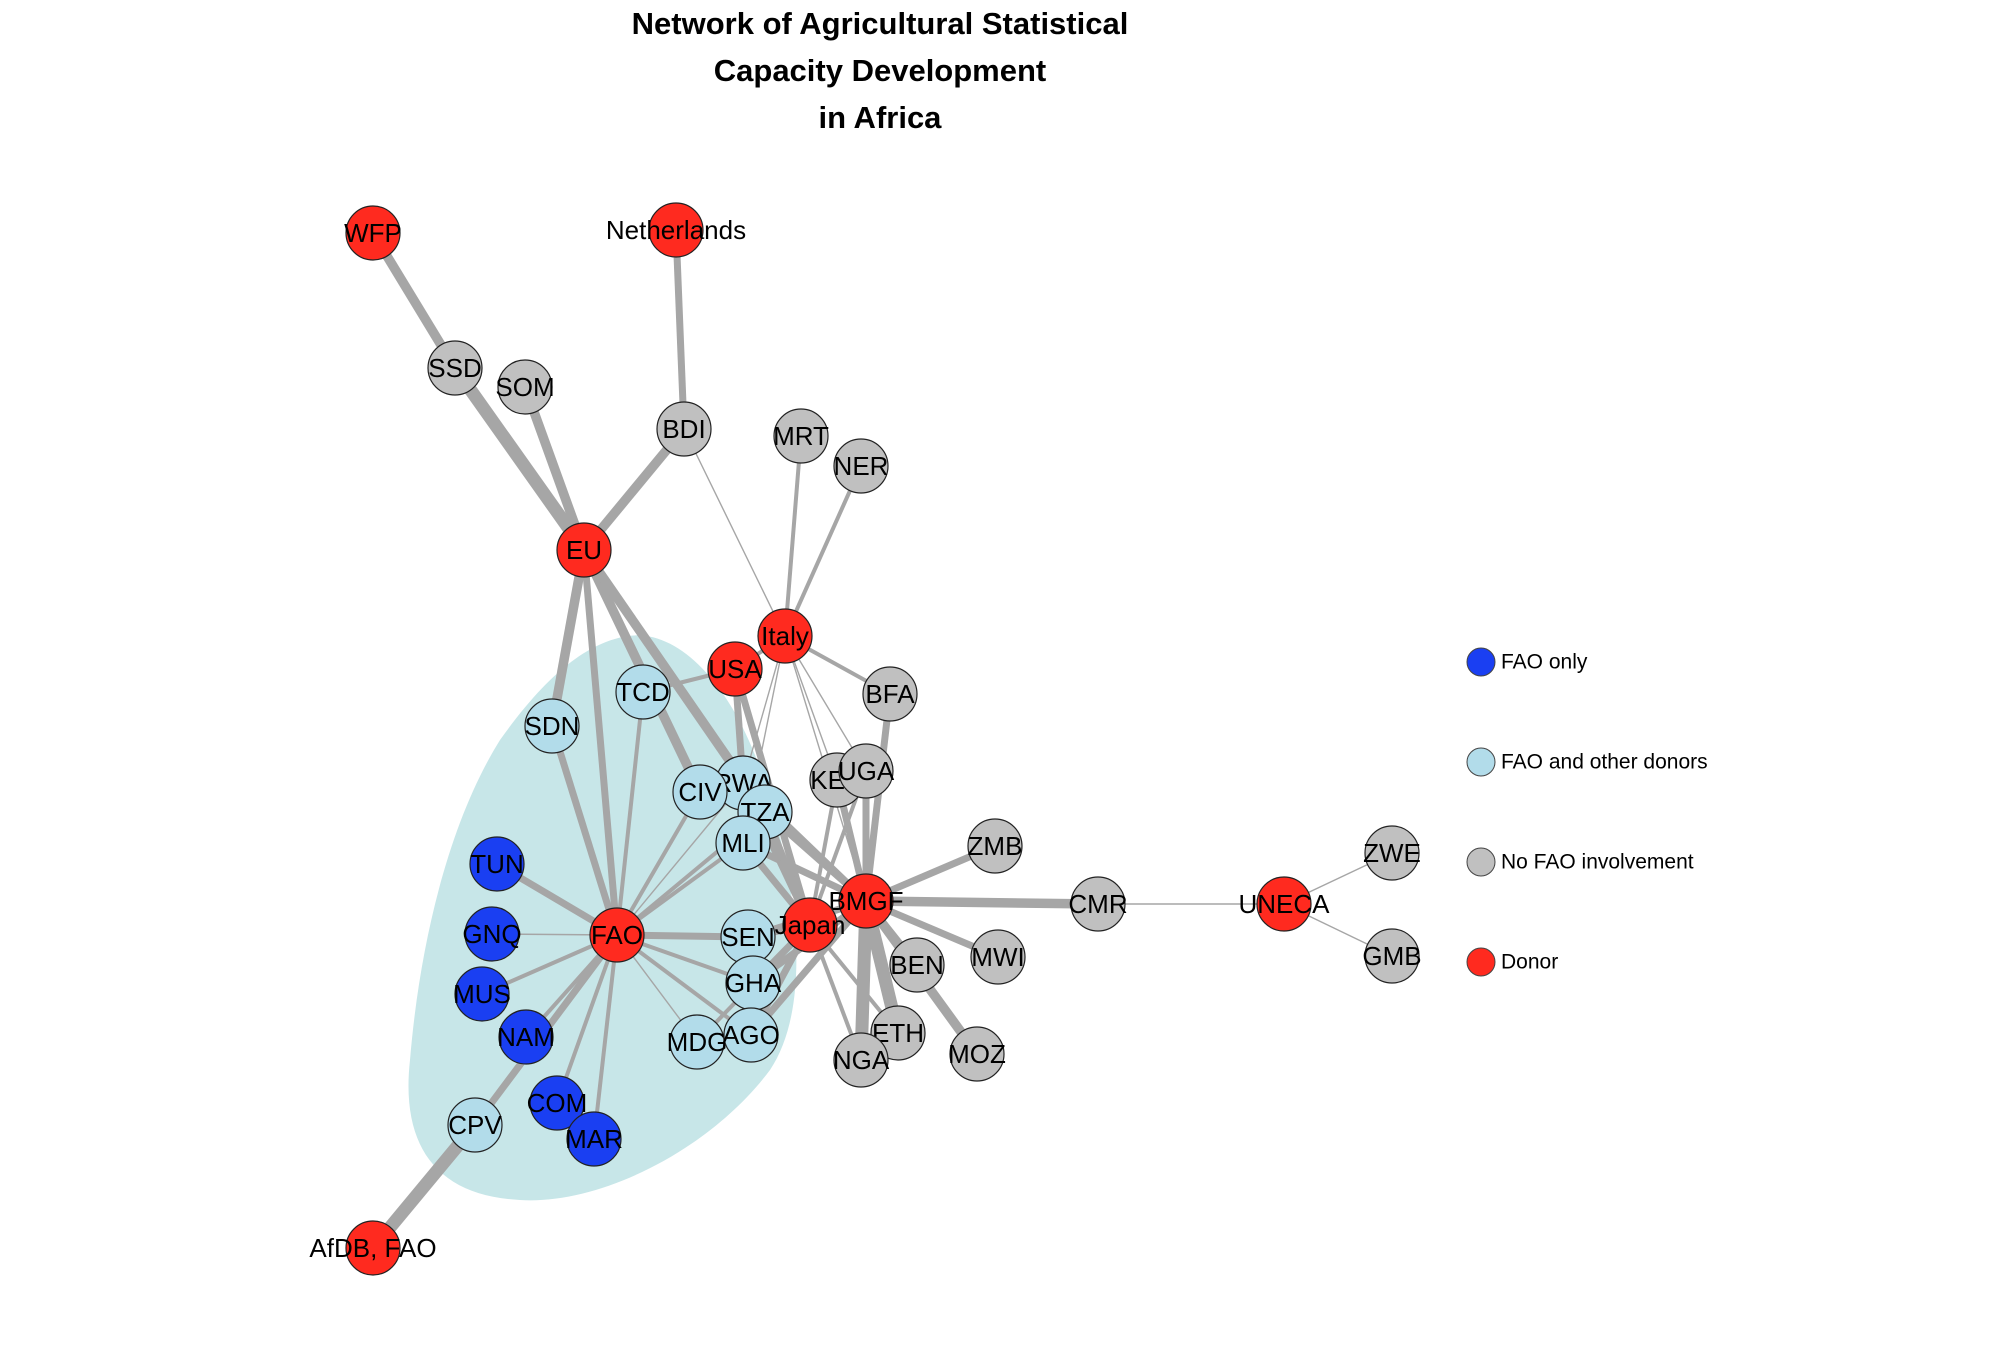 The height and width of the screenshot is (1354, 1990). I want to click on node-circle-ben, so click(917, 965).